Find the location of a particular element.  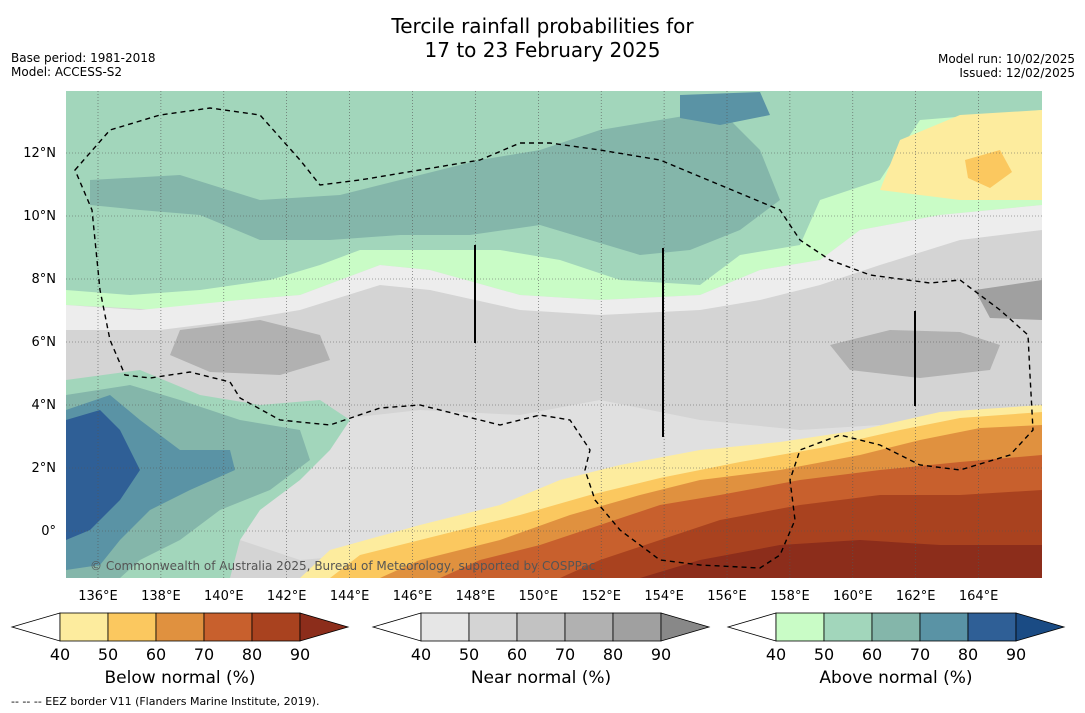

lat-label-3: 6°N is located at coordinates (44, 342).